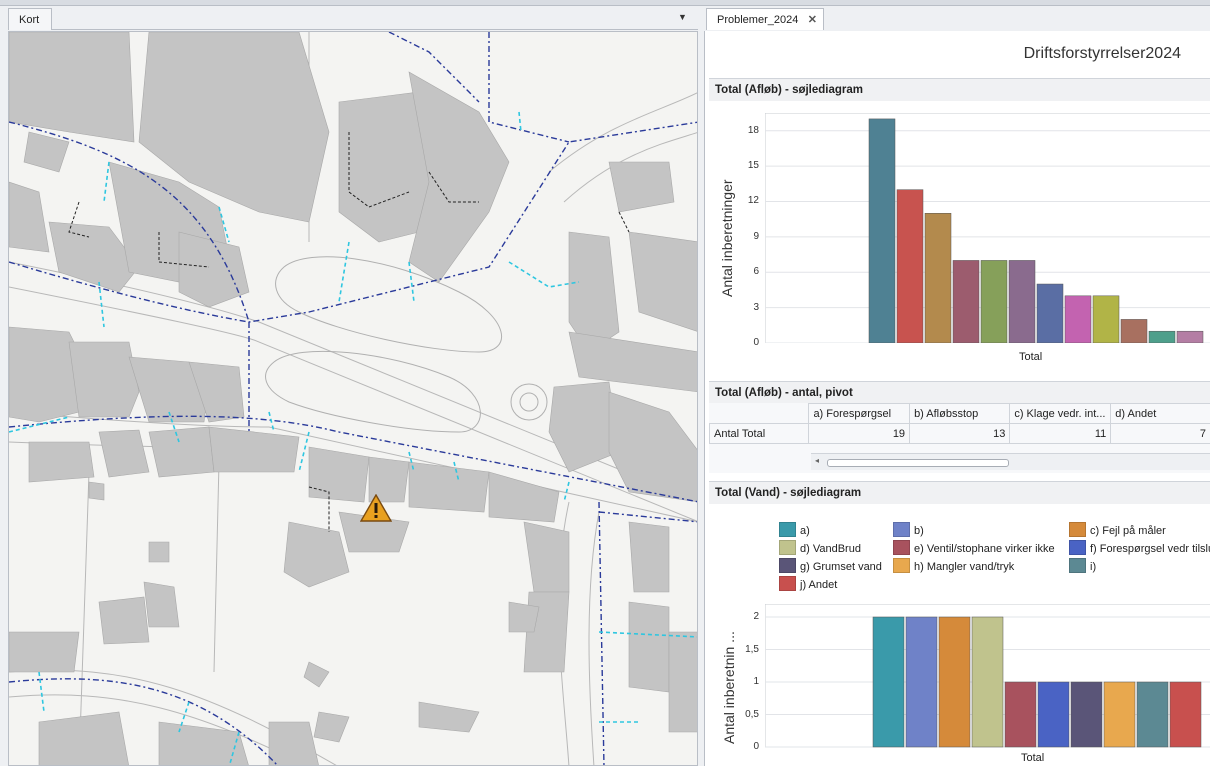 This screenshot has height=766, width=1210. What do you see at coordinates (1128, 531) in the screenshot?
I see `legend-label: c) Fejl på måler` at bounding box center [1128, 531].